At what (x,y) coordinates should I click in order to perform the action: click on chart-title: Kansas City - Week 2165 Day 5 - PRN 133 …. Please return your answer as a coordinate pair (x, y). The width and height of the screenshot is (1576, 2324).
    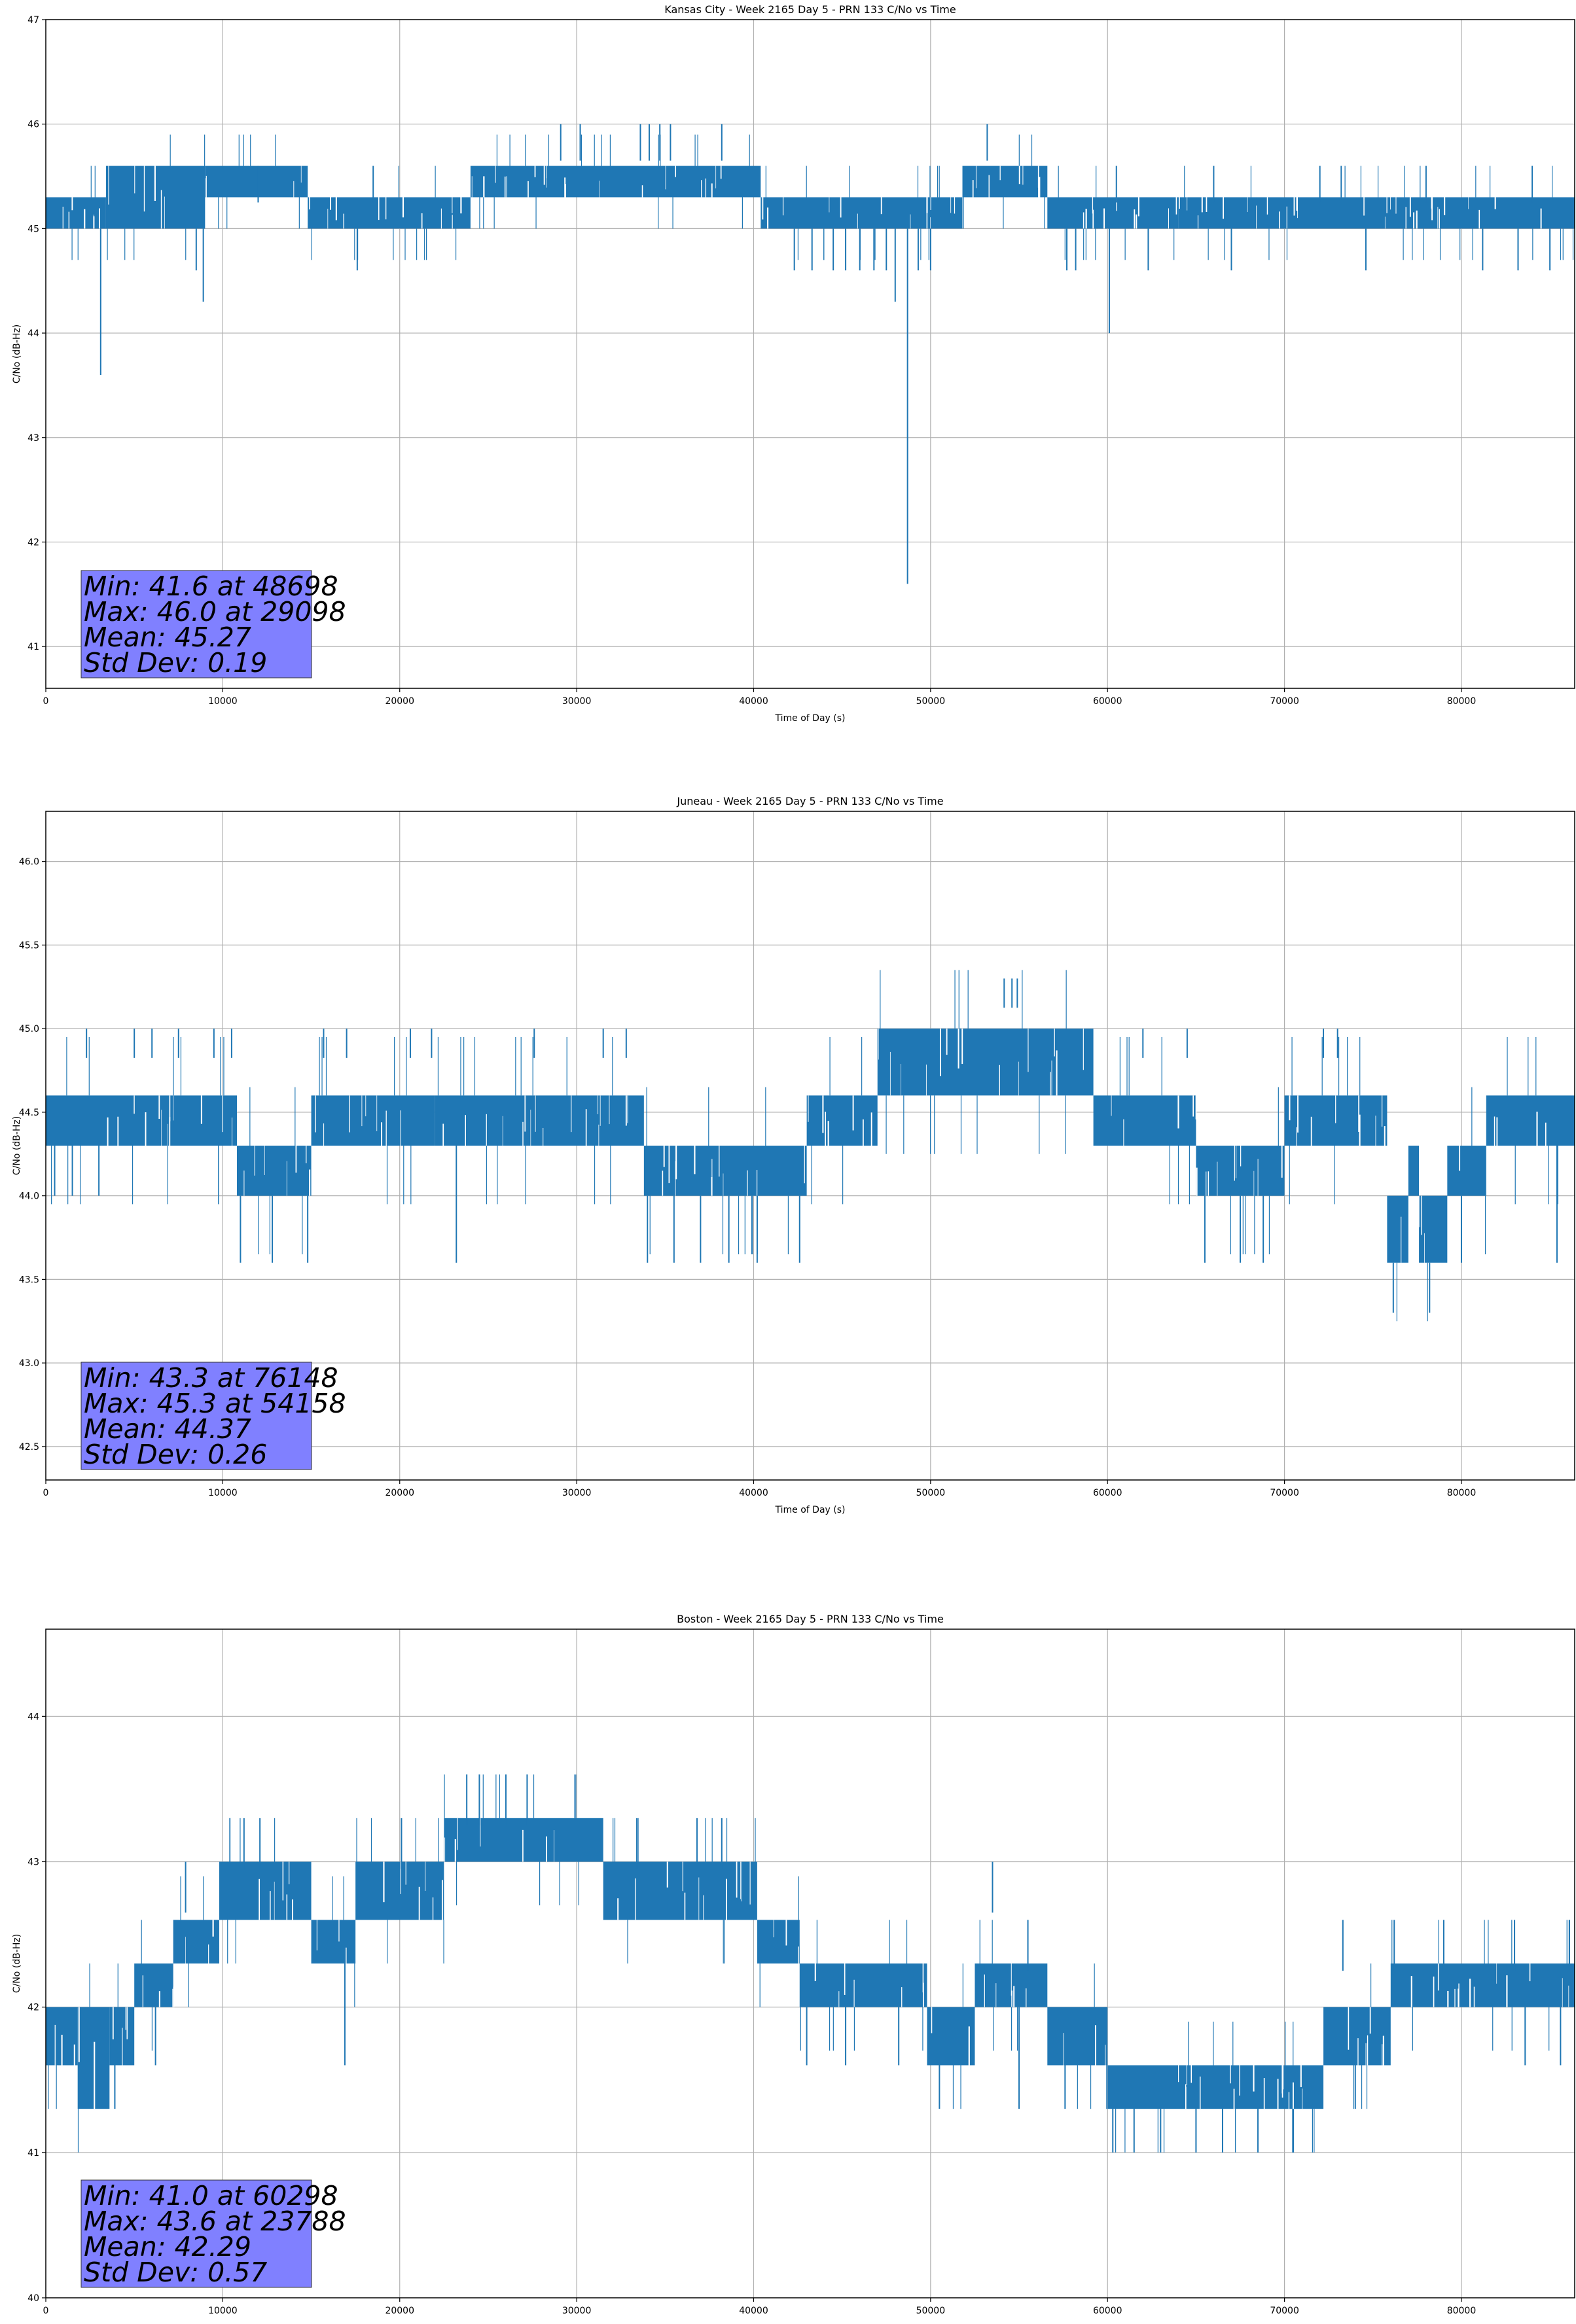
    Looking at the image, I should click on (810, 9).